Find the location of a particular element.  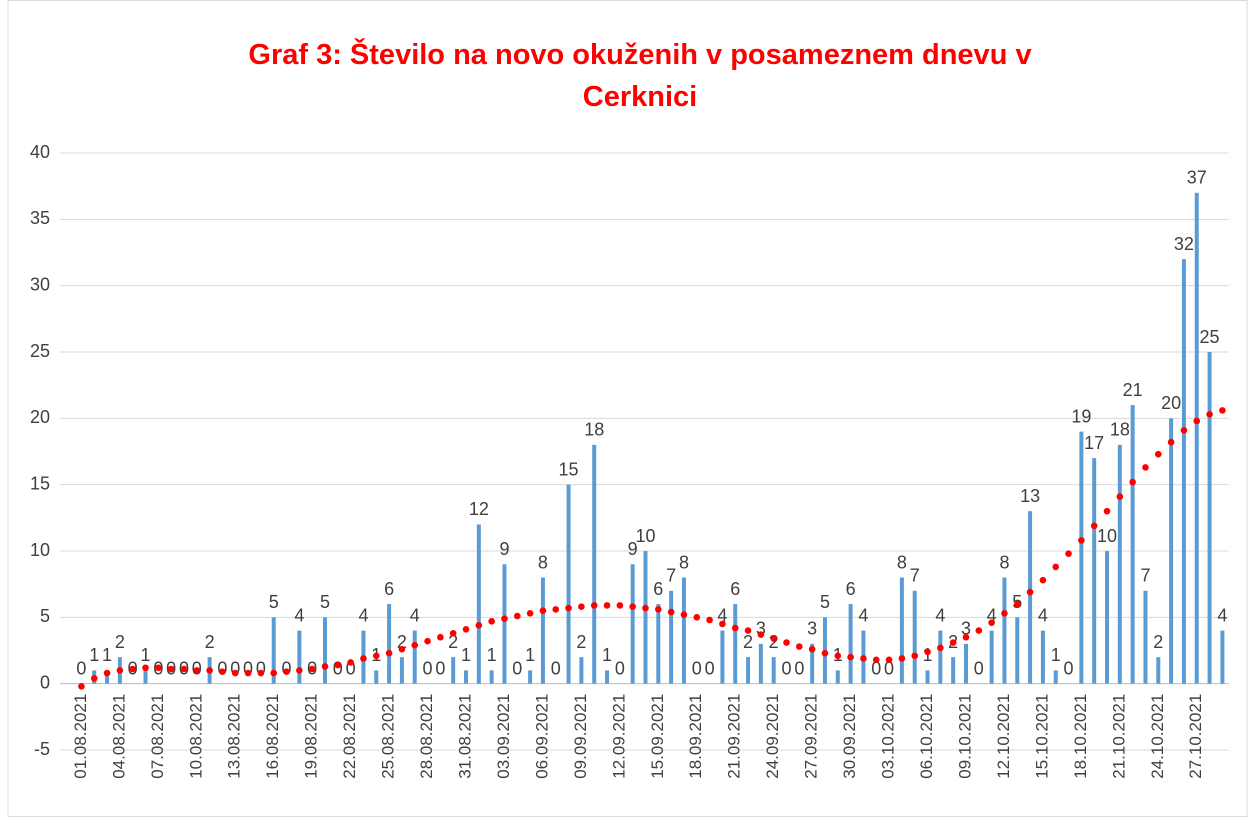

data-label: 19 is located at coordinates (1081, 416).